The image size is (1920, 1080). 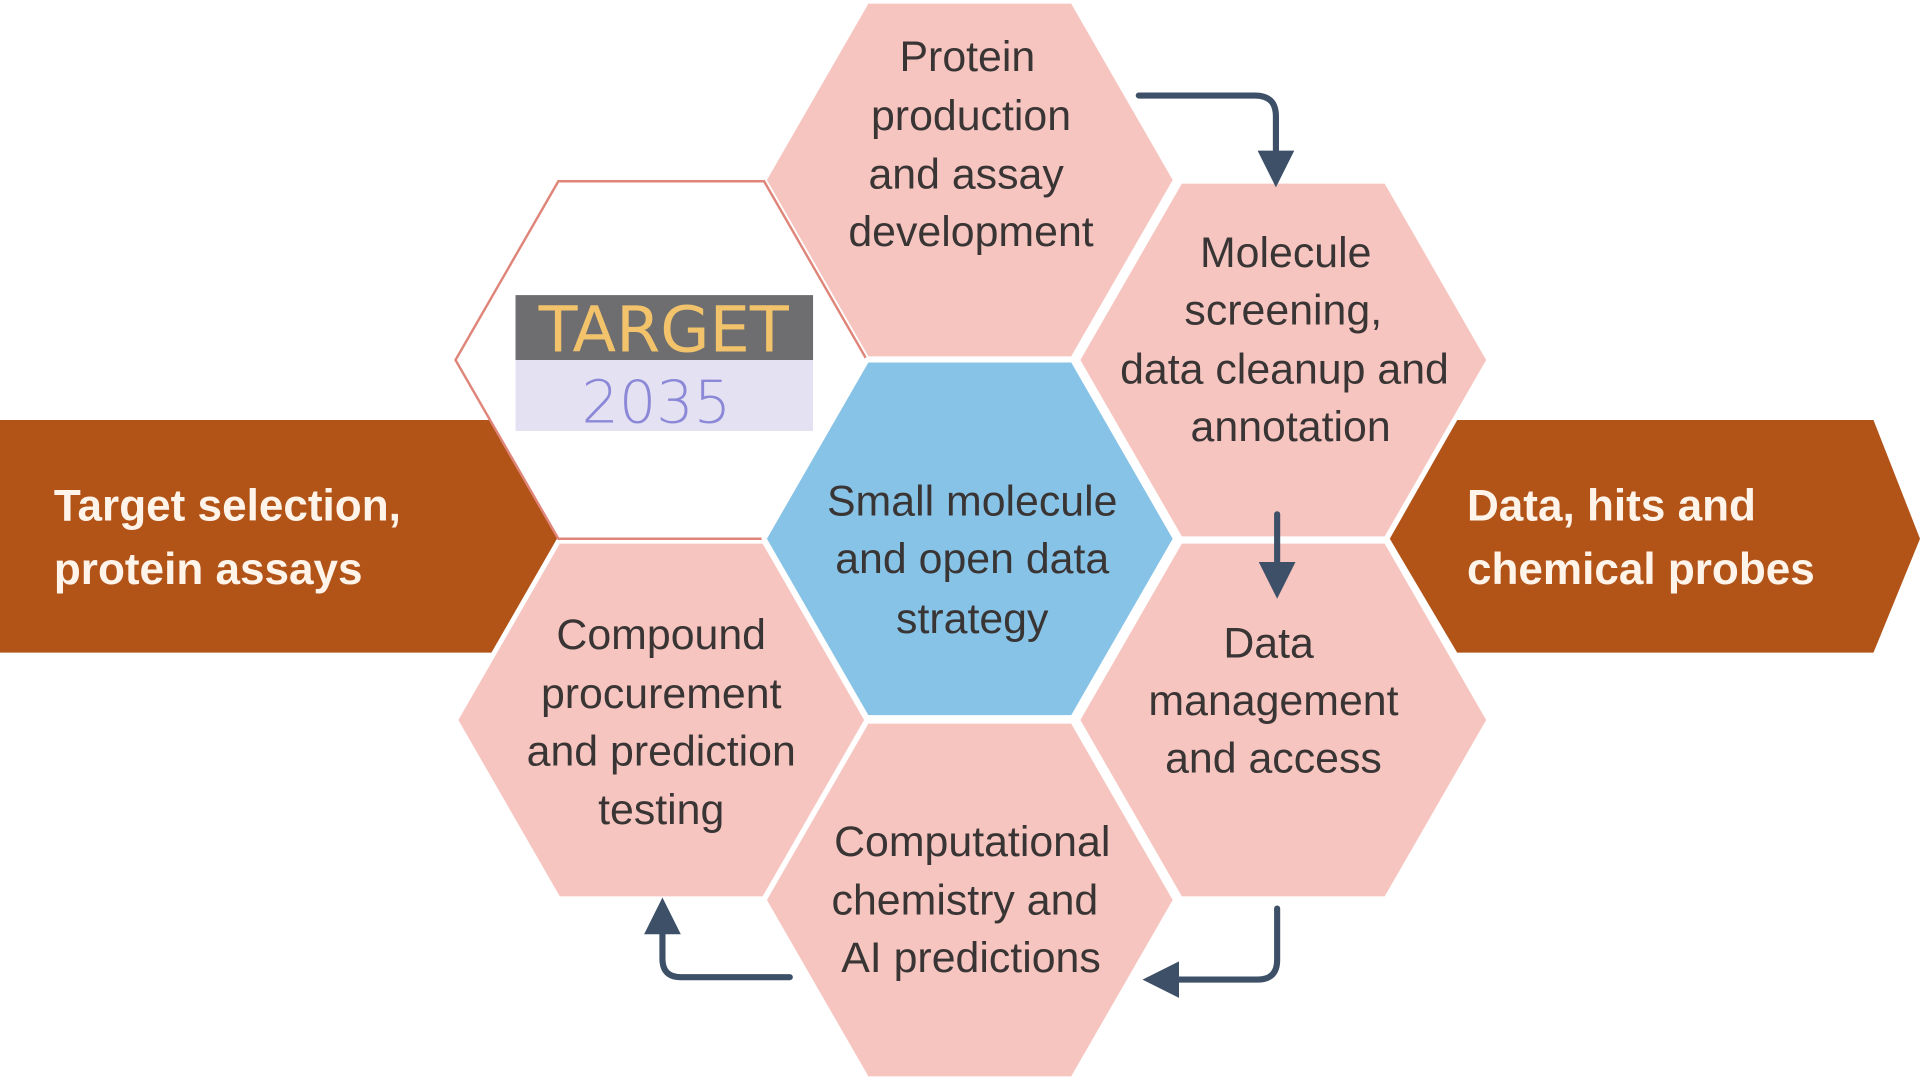 What do you see at coordinates (664, 330) in the screenshot?
I see `logo-word: TARGET` at bounding box center [664, 330].